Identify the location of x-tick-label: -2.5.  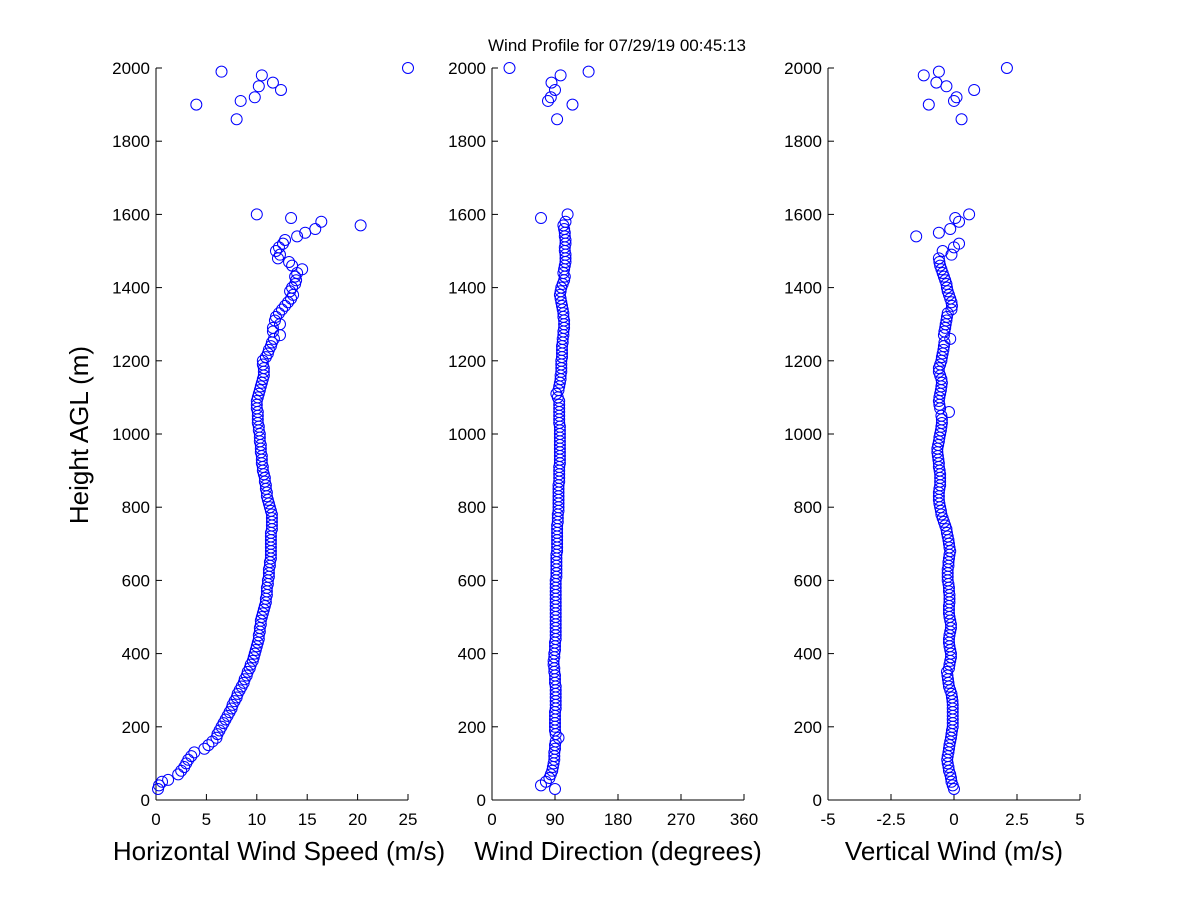
(890, 819).